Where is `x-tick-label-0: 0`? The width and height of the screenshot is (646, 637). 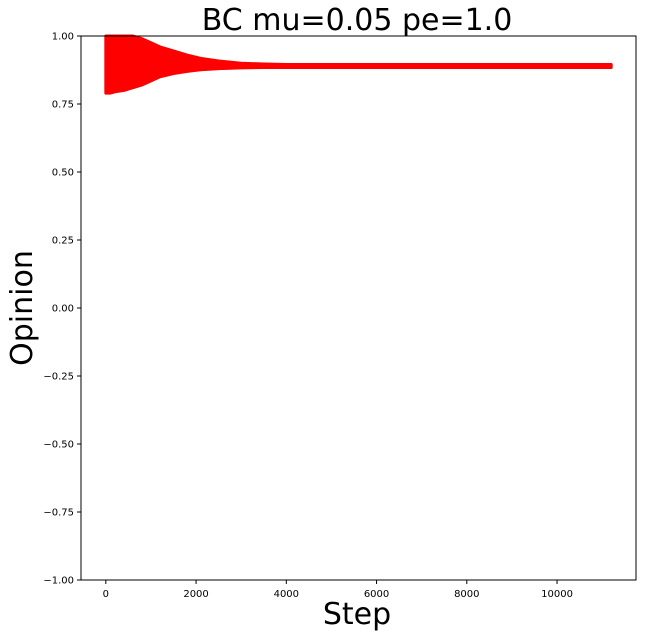
x-tick-label-0: 0 is located at coordinates (106, 594).